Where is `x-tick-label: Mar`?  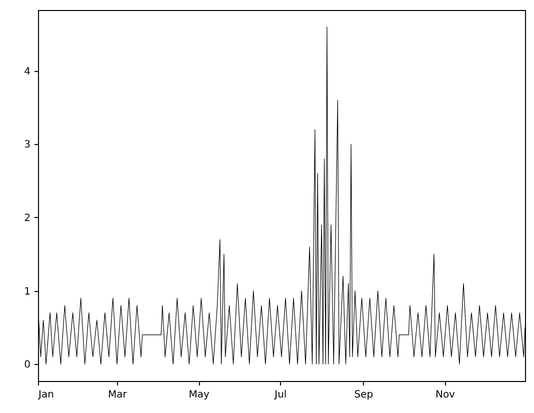 x-tick-label: Mar is located at coordinates (118, 395).